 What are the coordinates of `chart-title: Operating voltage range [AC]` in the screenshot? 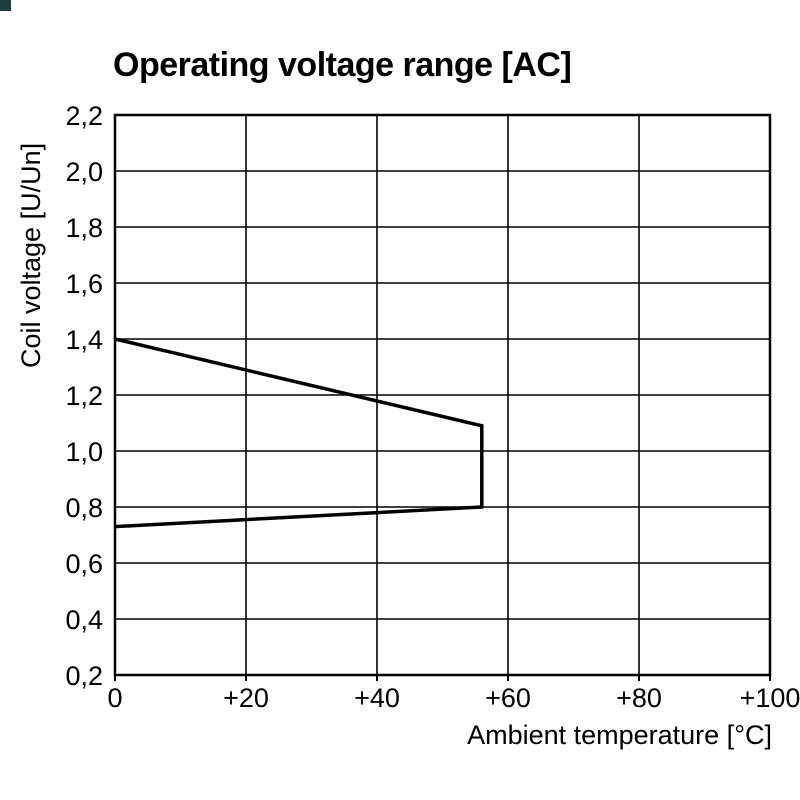 It's located at (342, 65).